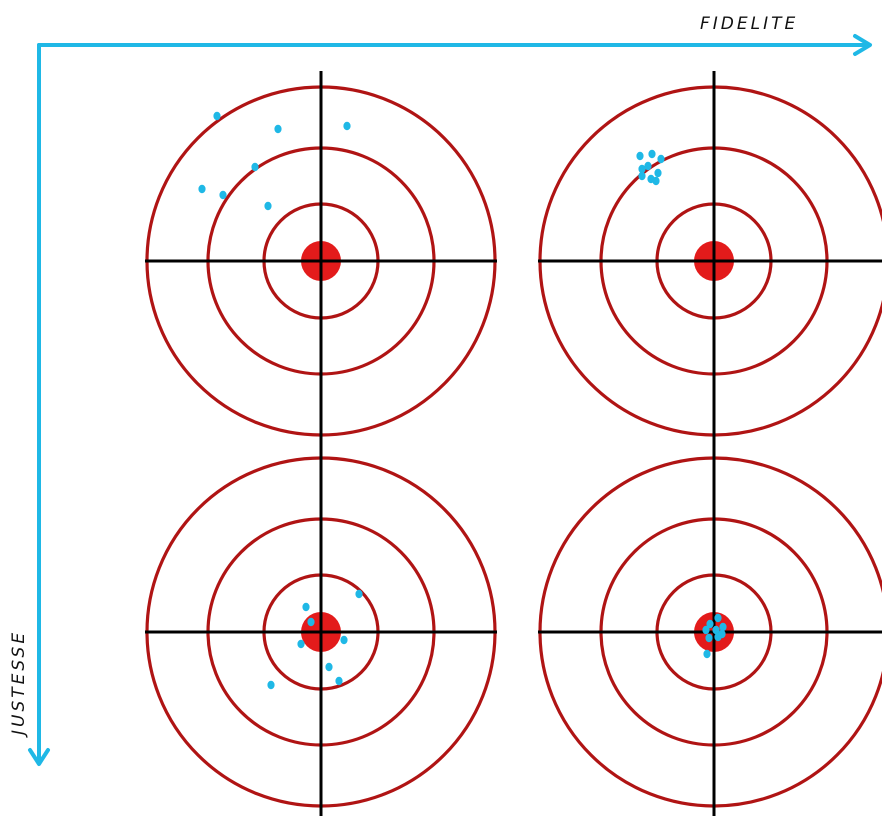 This screenshot has width=882, height=816. I want to click on y-axis-arrowhead, so click(39, 757).